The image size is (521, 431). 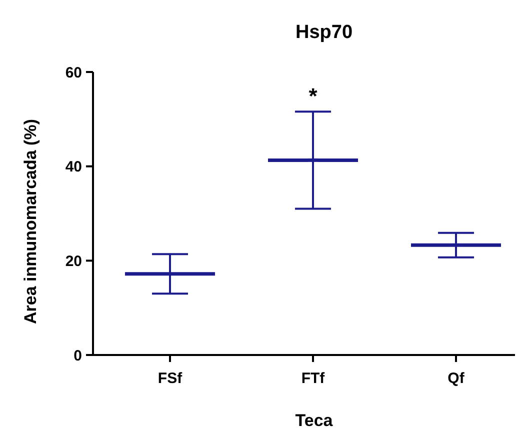 I want to click on y-axis-title: Area inmunomarcada (%), so click(x=30, y=221).